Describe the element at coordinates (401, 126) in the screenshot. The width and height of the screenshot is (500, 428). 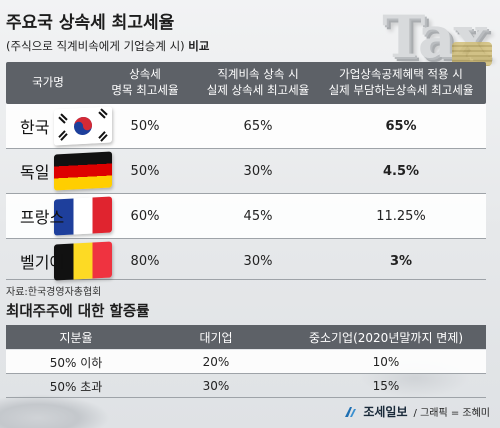
I see `relief-rate: 65%` at that location.